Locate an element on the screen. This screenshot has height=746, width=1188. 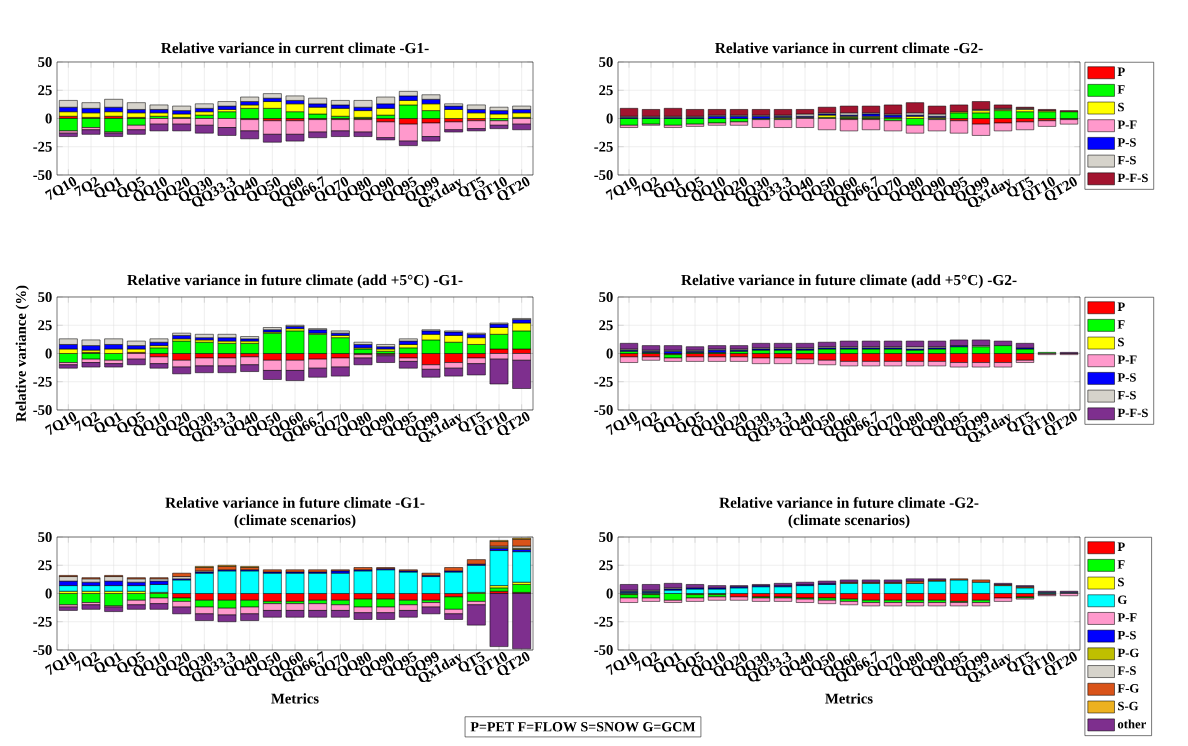
legend-label: G is located at coordinates (1122, 600).